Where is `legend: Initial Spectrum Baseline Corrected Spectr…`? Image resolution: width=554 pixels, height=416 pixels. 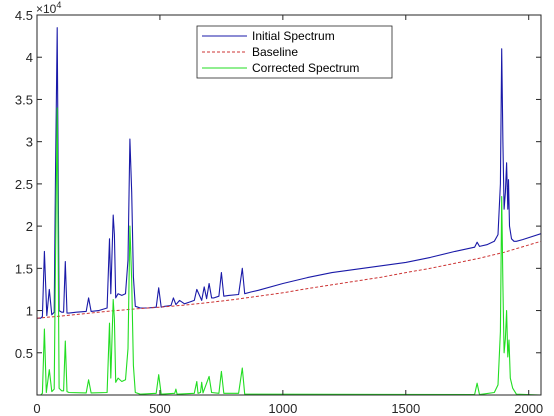
legend: Initial Spectrum Baseline Corrected Spectr… is located at coordinates (294, 52).